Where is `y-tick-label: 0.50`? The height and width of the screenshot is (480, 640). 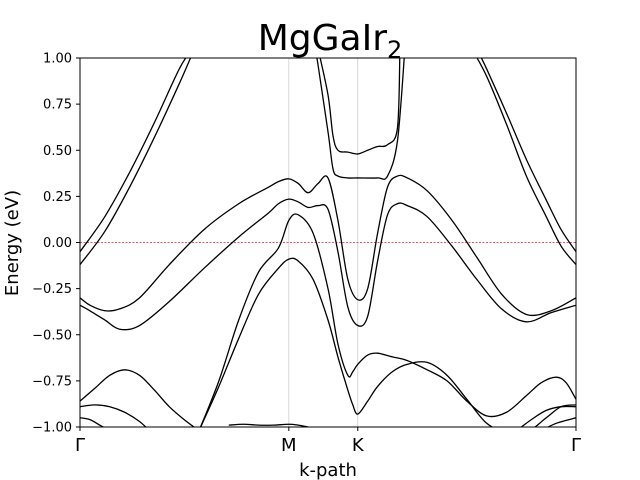 y-tick-label: 0.50 is located at coordinates (57, 151).